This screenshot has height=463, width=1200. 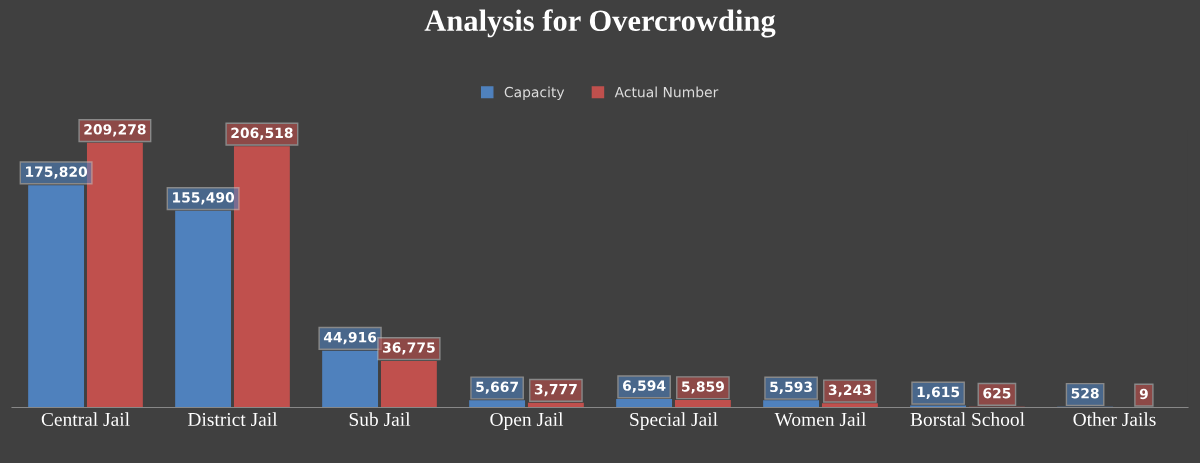 I want to click on data-label: 175,820, so click(x=57, y=172).